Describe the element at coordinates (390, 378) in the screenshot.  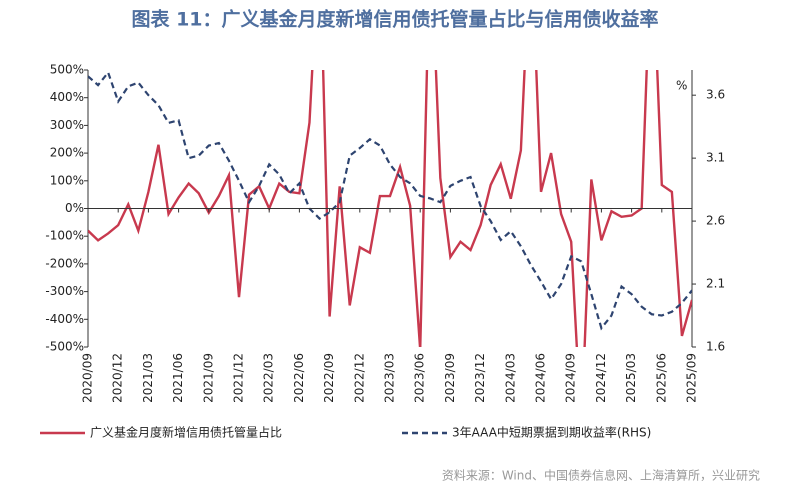
I see `x-tick-label: 2023/03` at that location.